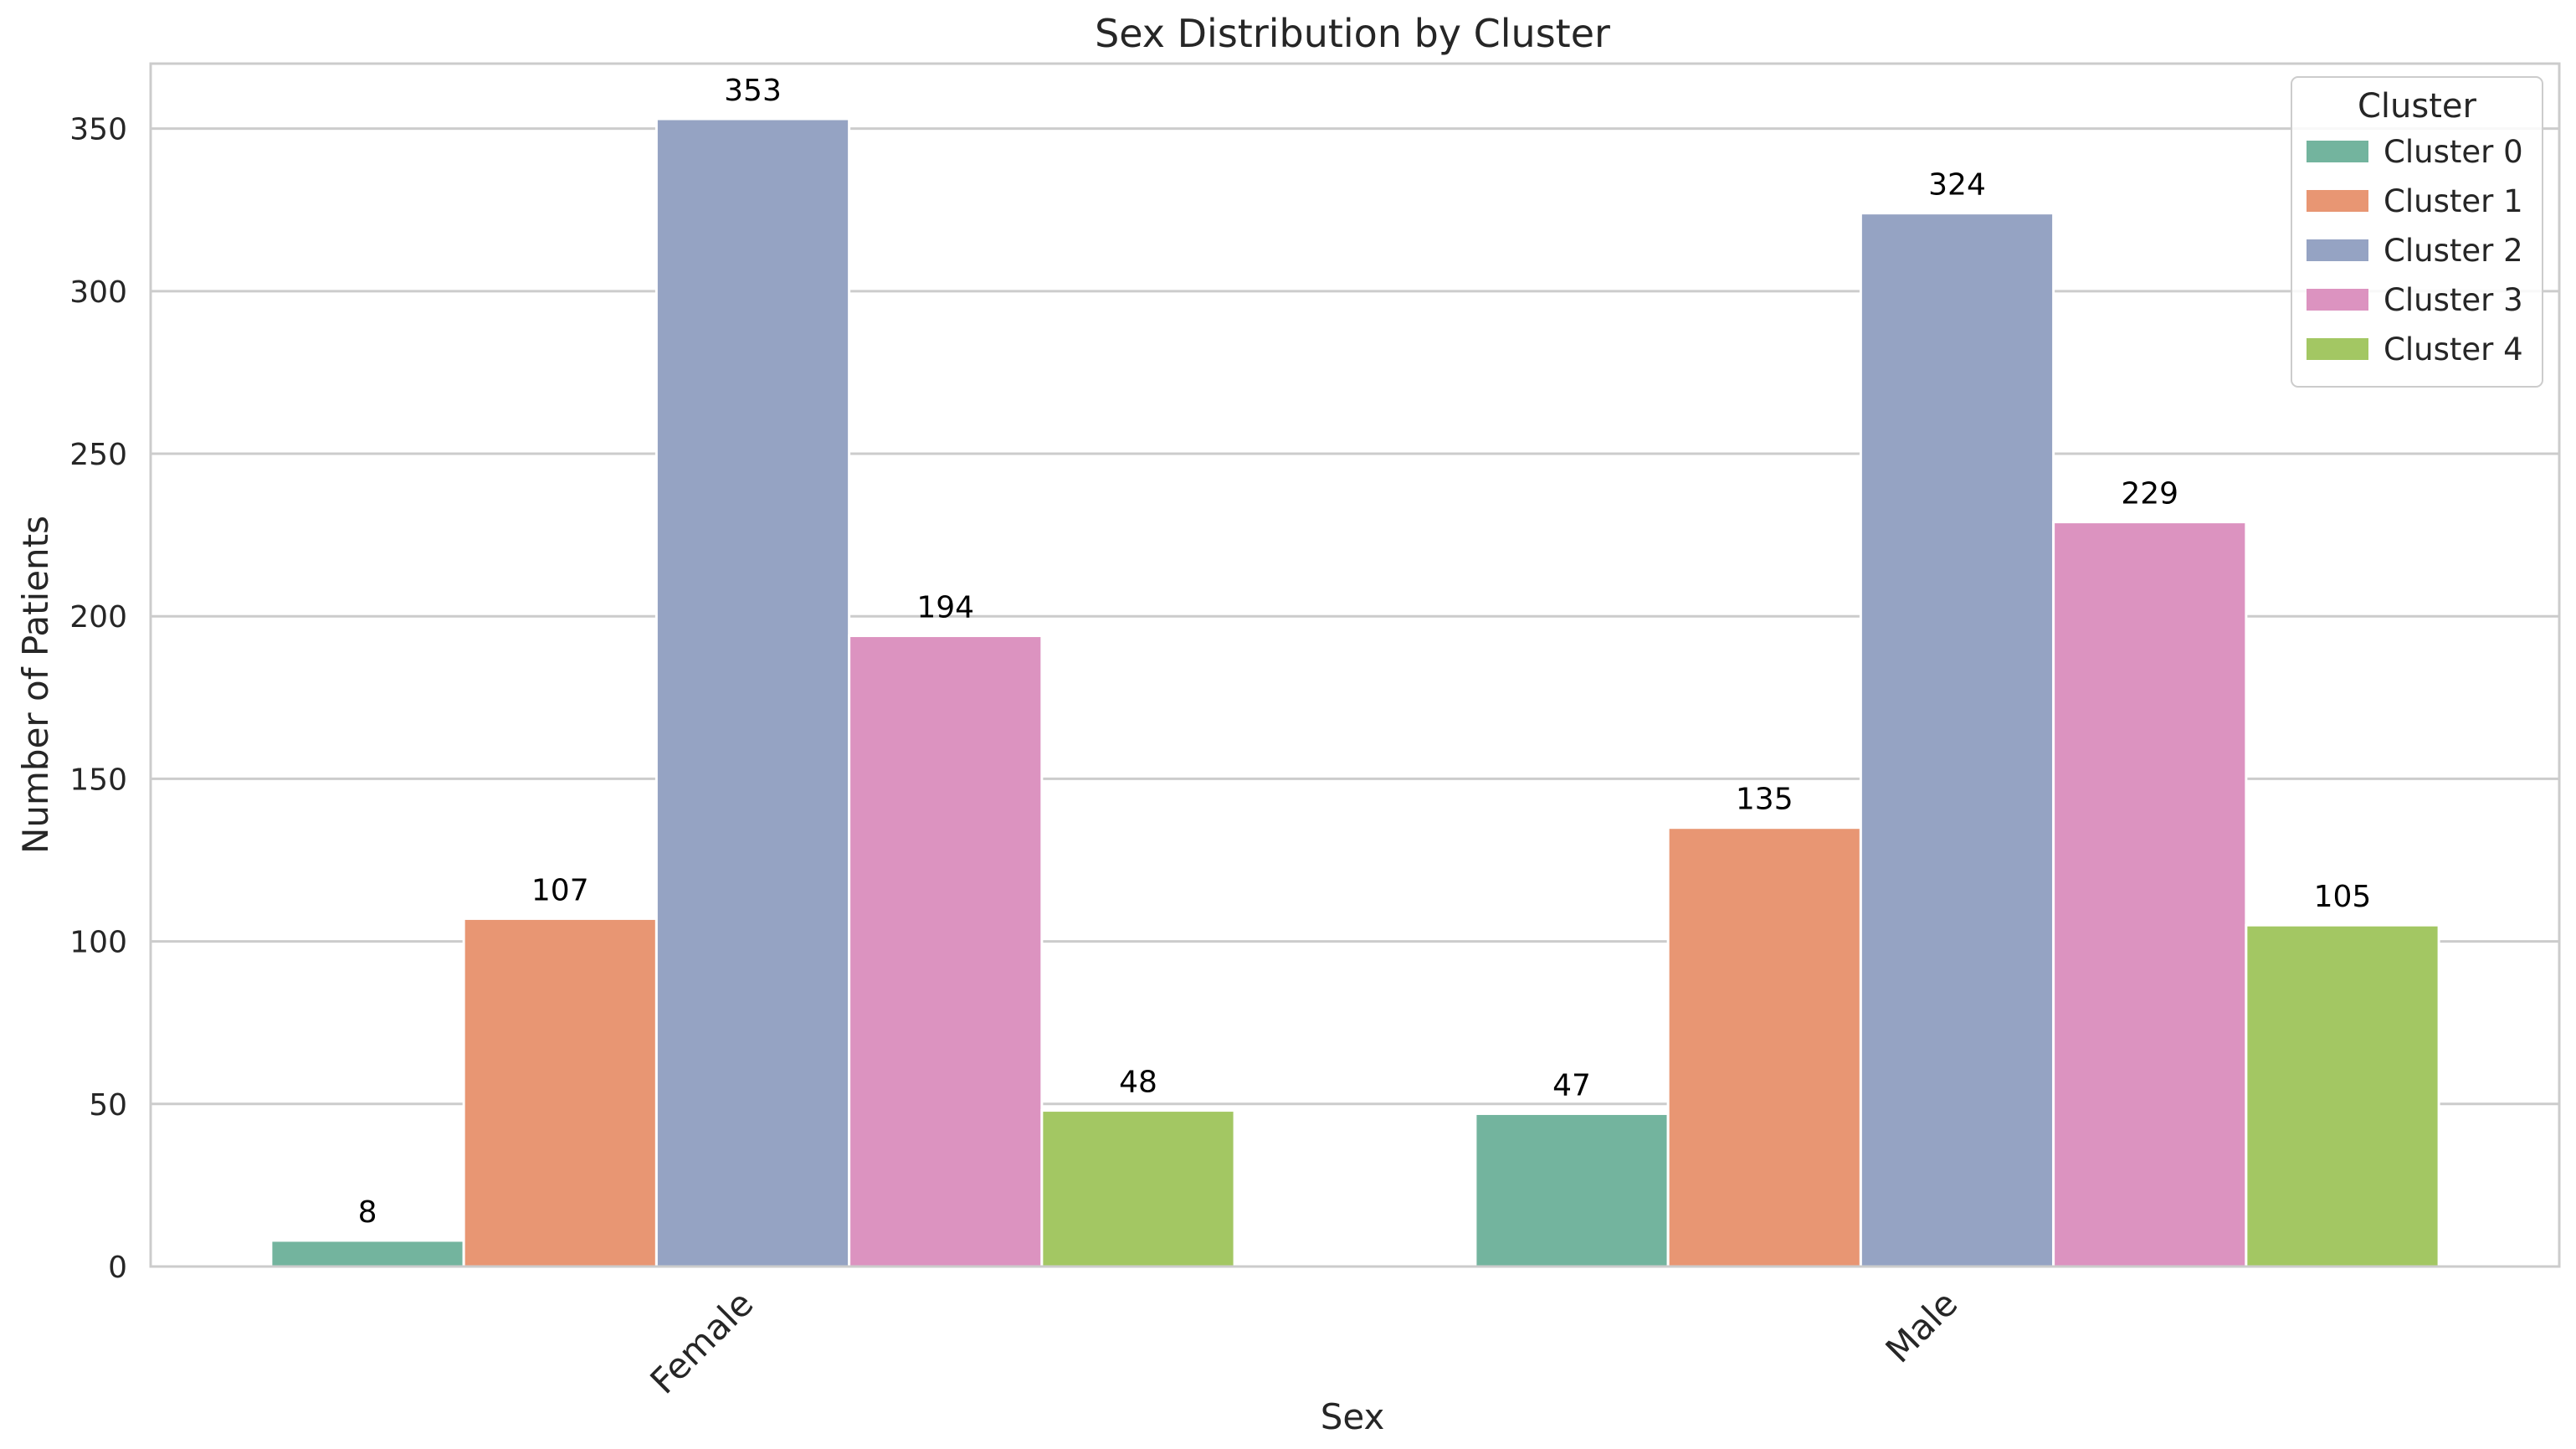 The image size is (2576, 1449). Describe the element at coordinates (2417, 107) in the screenshot. I see `legend-title: Cluster` at that location.